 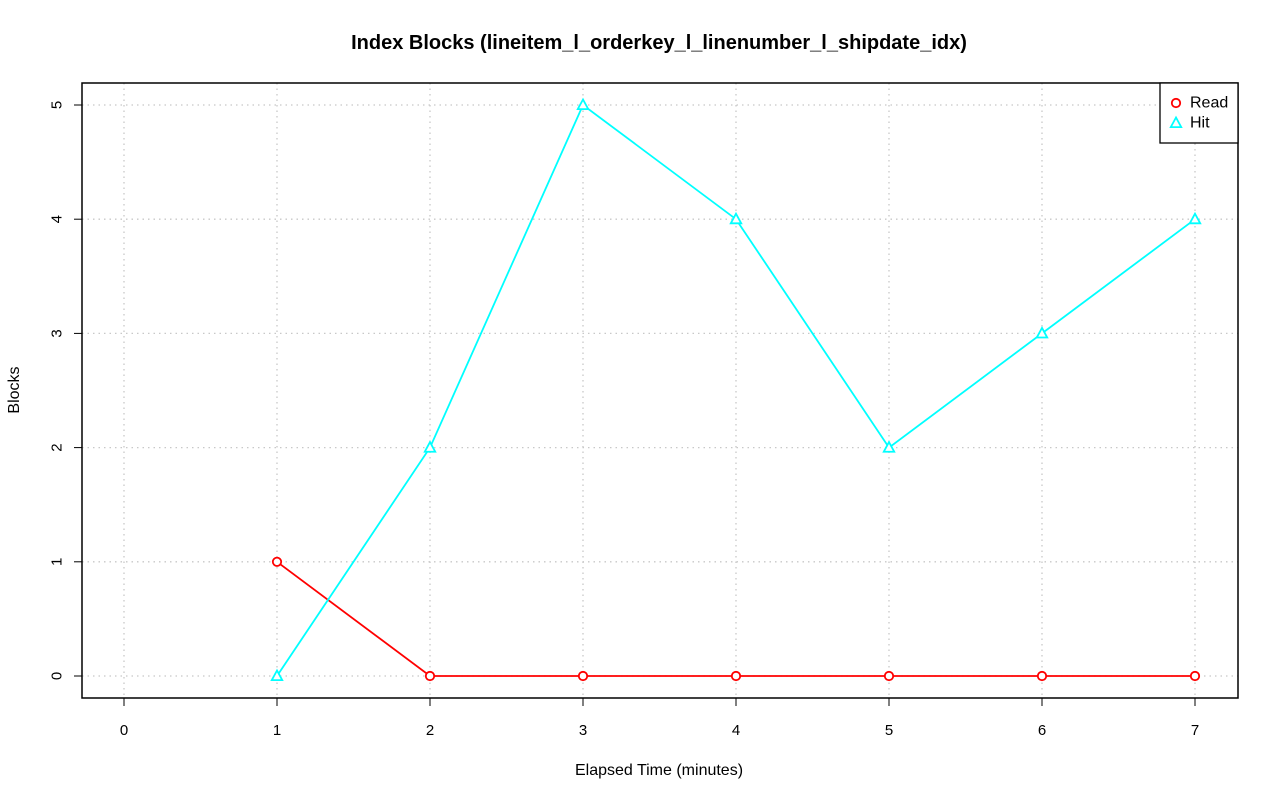 What do you see at coordinates (57, 333) in the screenshot?
I see `y-tick-label: 3` at bounding box center [57, 333].